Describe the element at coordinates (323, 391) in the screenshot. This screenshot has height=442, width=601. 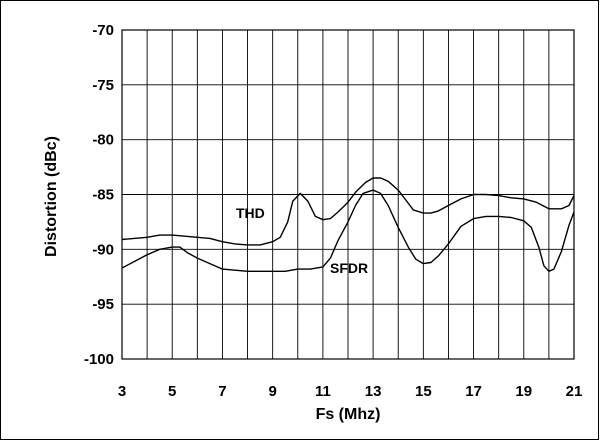
I see `x-tick-label: 11` at that location.